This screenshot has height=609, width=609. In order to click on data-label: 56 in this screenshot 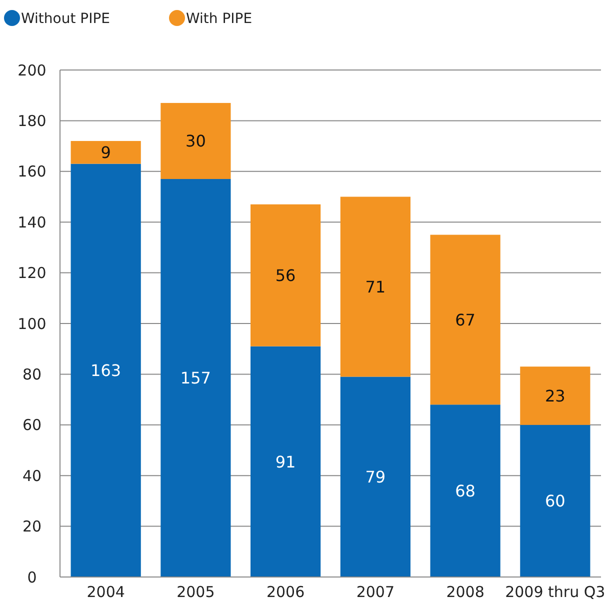, I will do `click(285, 275)`.